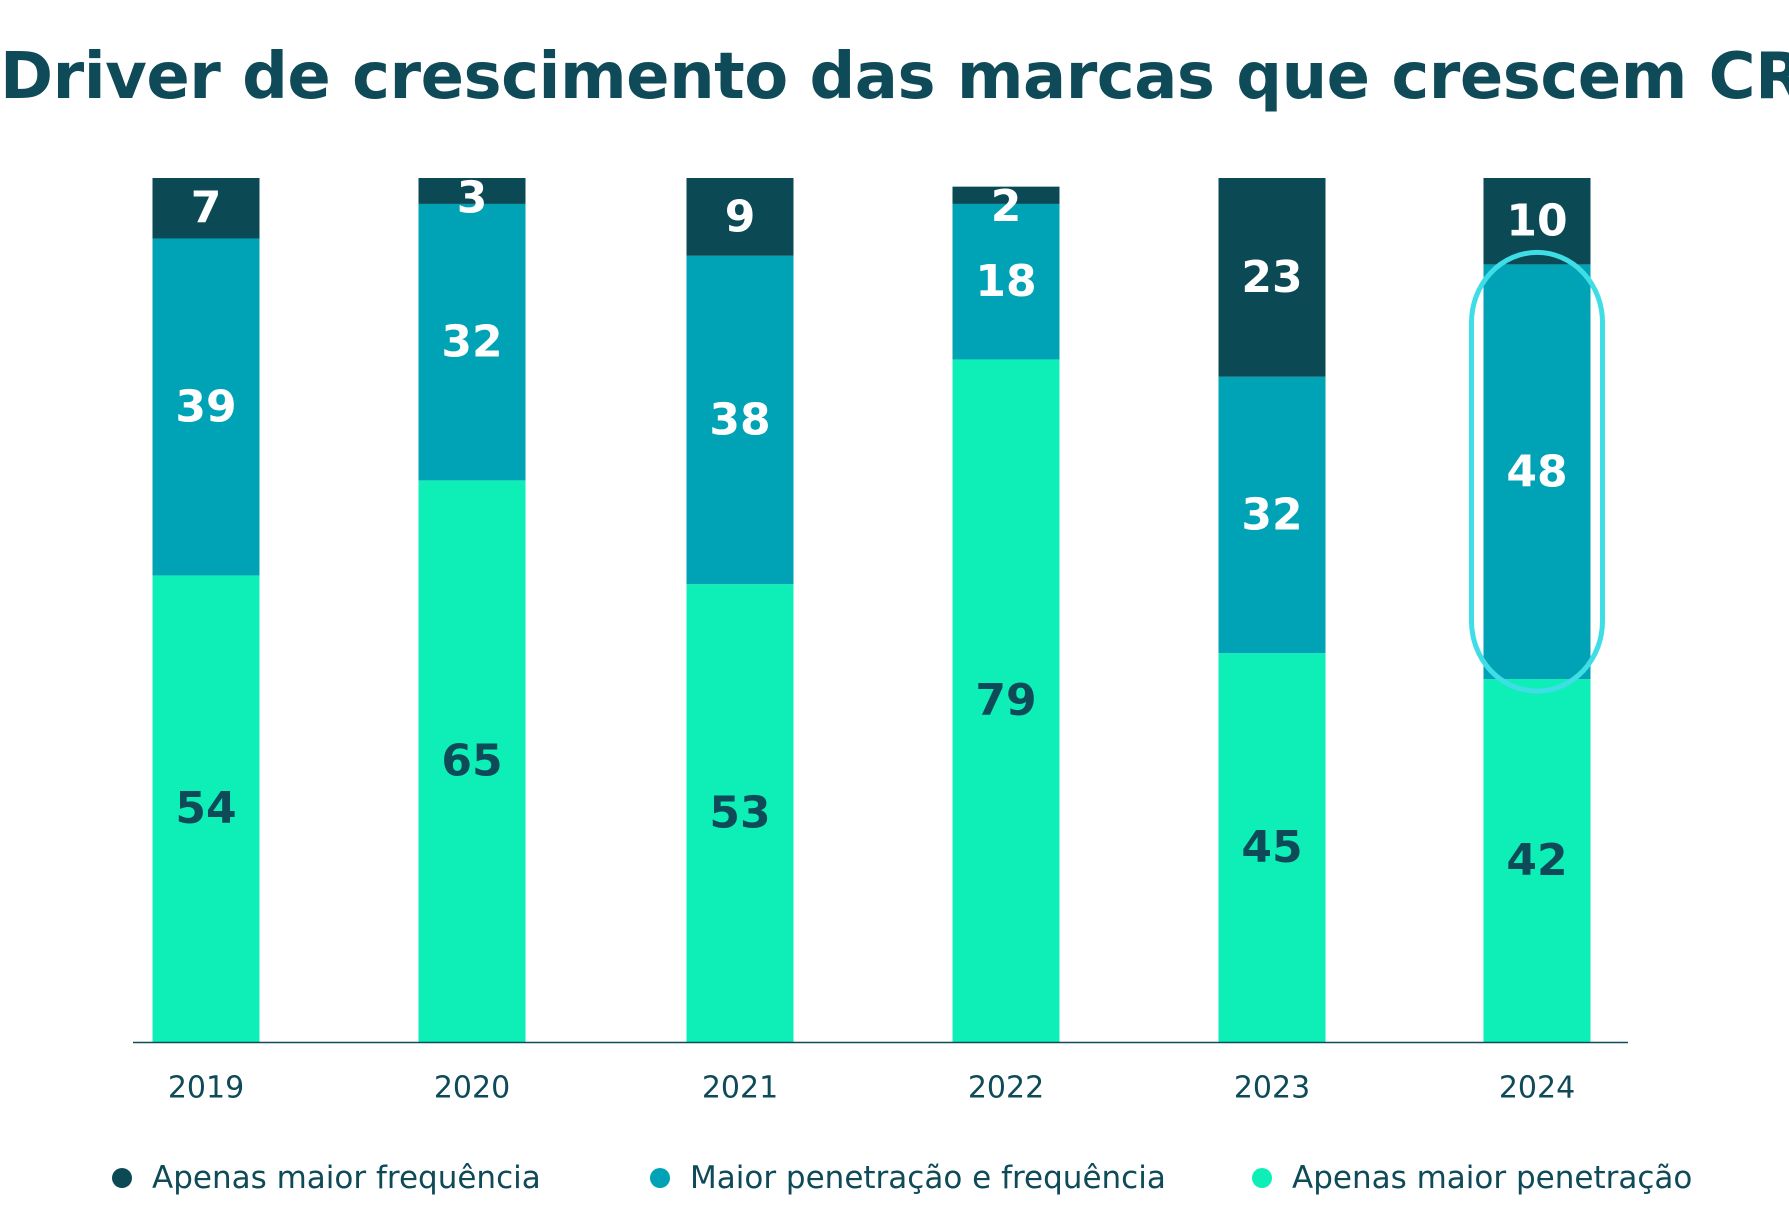 The width and height of the screenshot is (1789, 1215). I want to click on legend-label-frequency-only: Apenas maior frequência, so click(346, 1178).